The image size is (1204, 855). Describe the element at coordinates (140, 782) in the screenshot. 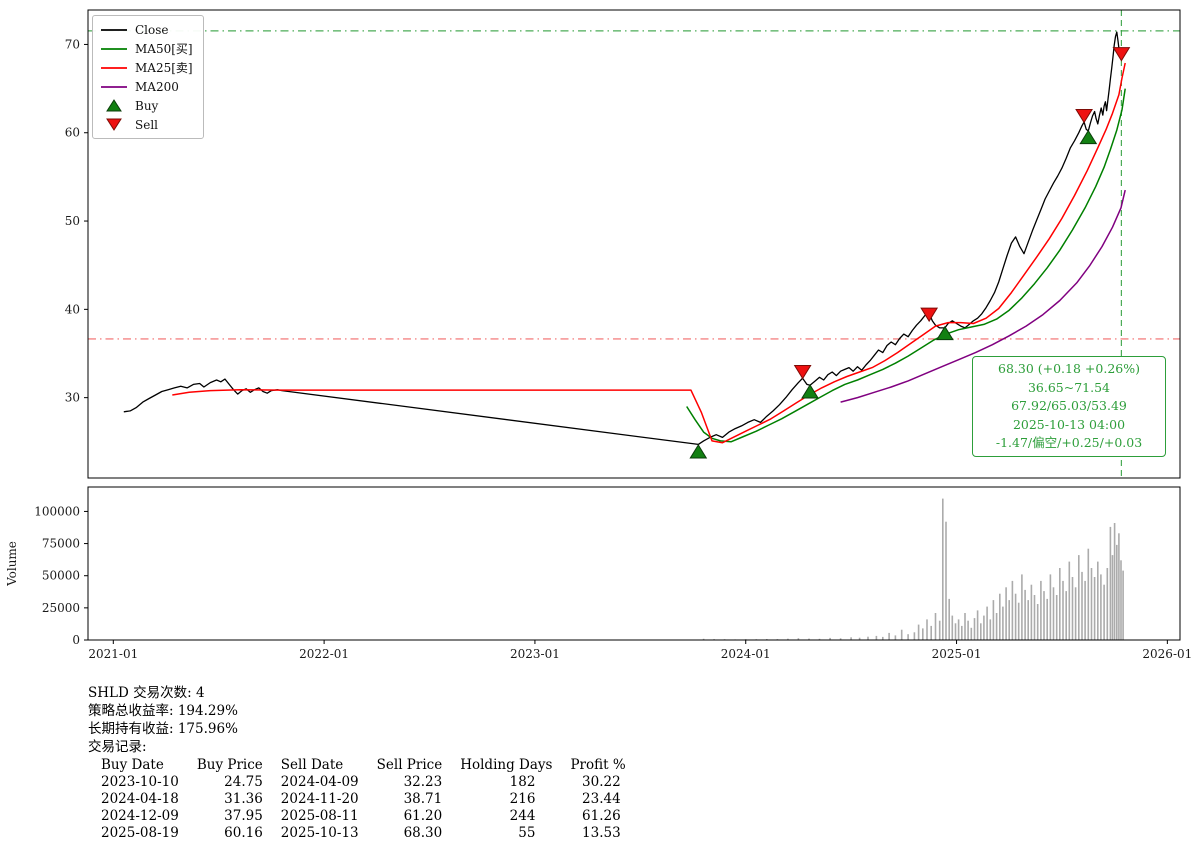

I see `trade-cell: 2023-10-10` at that location.